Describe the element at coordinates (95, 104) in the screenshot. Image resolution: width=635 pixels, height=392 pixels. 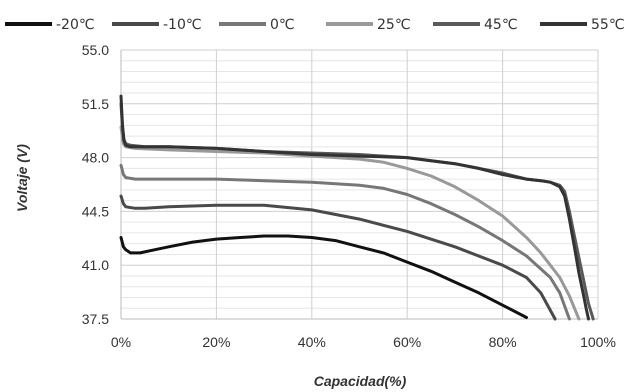
I see `y-tick-label: 51.5` at that location.